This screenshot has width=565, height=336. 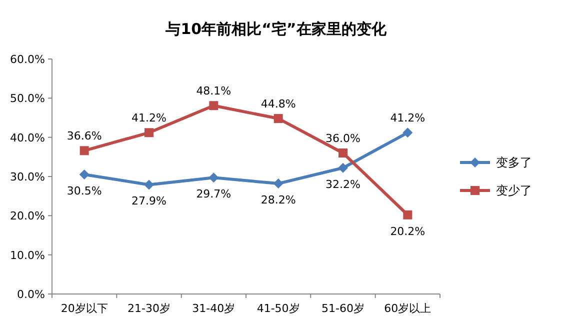 I want to click on y-tick-label: 50.0%, so click(x=27, y=99).